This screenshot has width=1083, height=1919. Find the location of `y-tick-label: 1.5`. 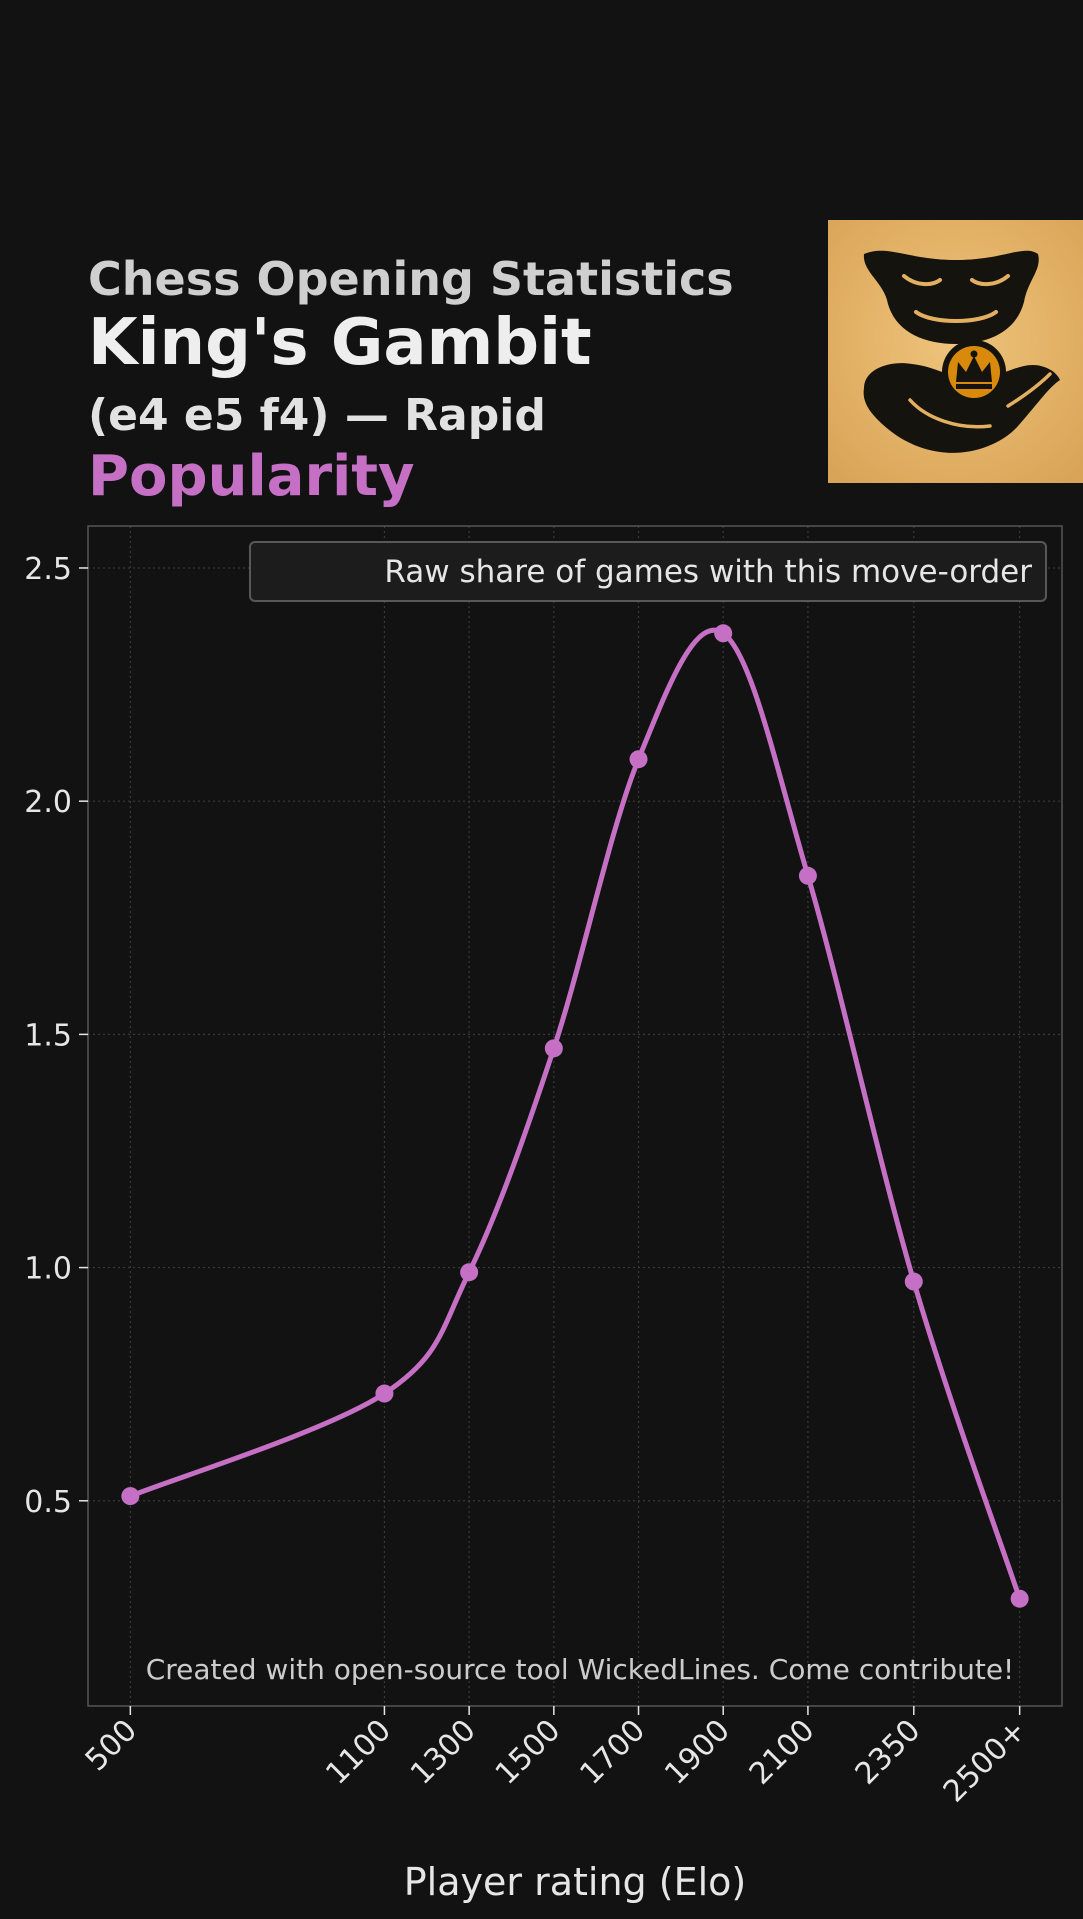

y-tick-label: 1.5 is located at coordinates (48, 1035).